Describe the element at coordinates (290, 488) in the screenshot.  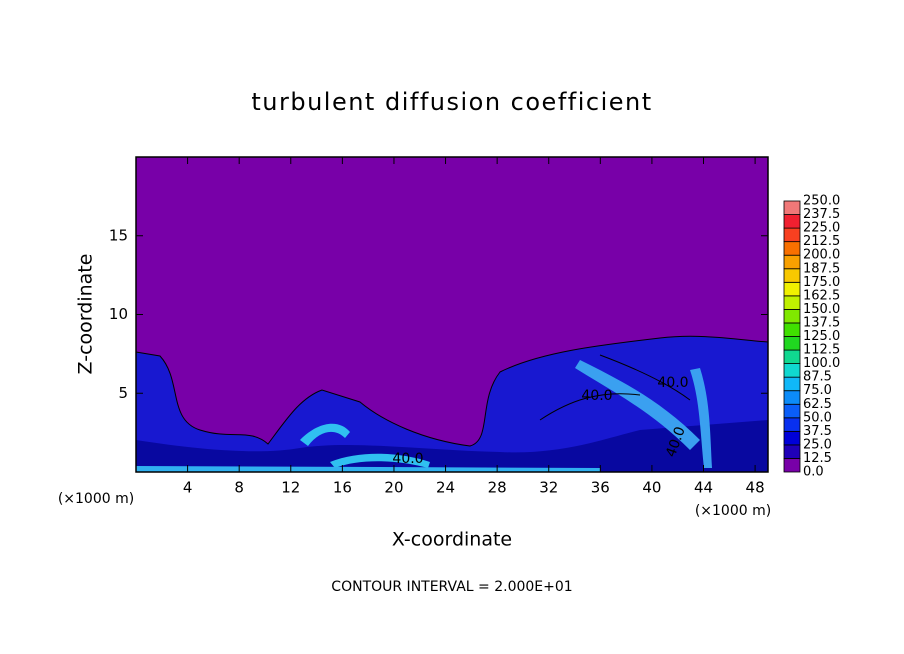
I see `x-tick-label: 12` at that location.